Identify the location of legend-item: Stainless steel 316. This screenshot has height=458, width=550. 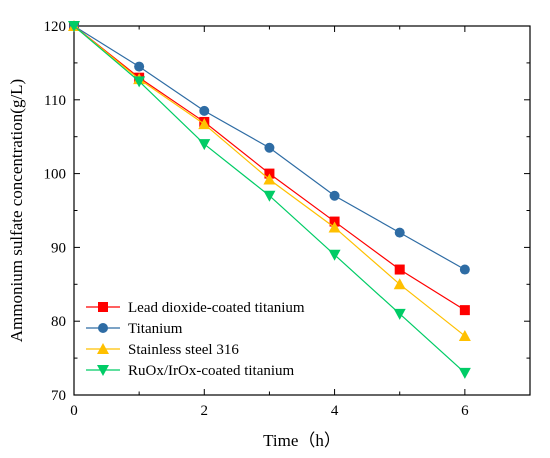
(162, 350).